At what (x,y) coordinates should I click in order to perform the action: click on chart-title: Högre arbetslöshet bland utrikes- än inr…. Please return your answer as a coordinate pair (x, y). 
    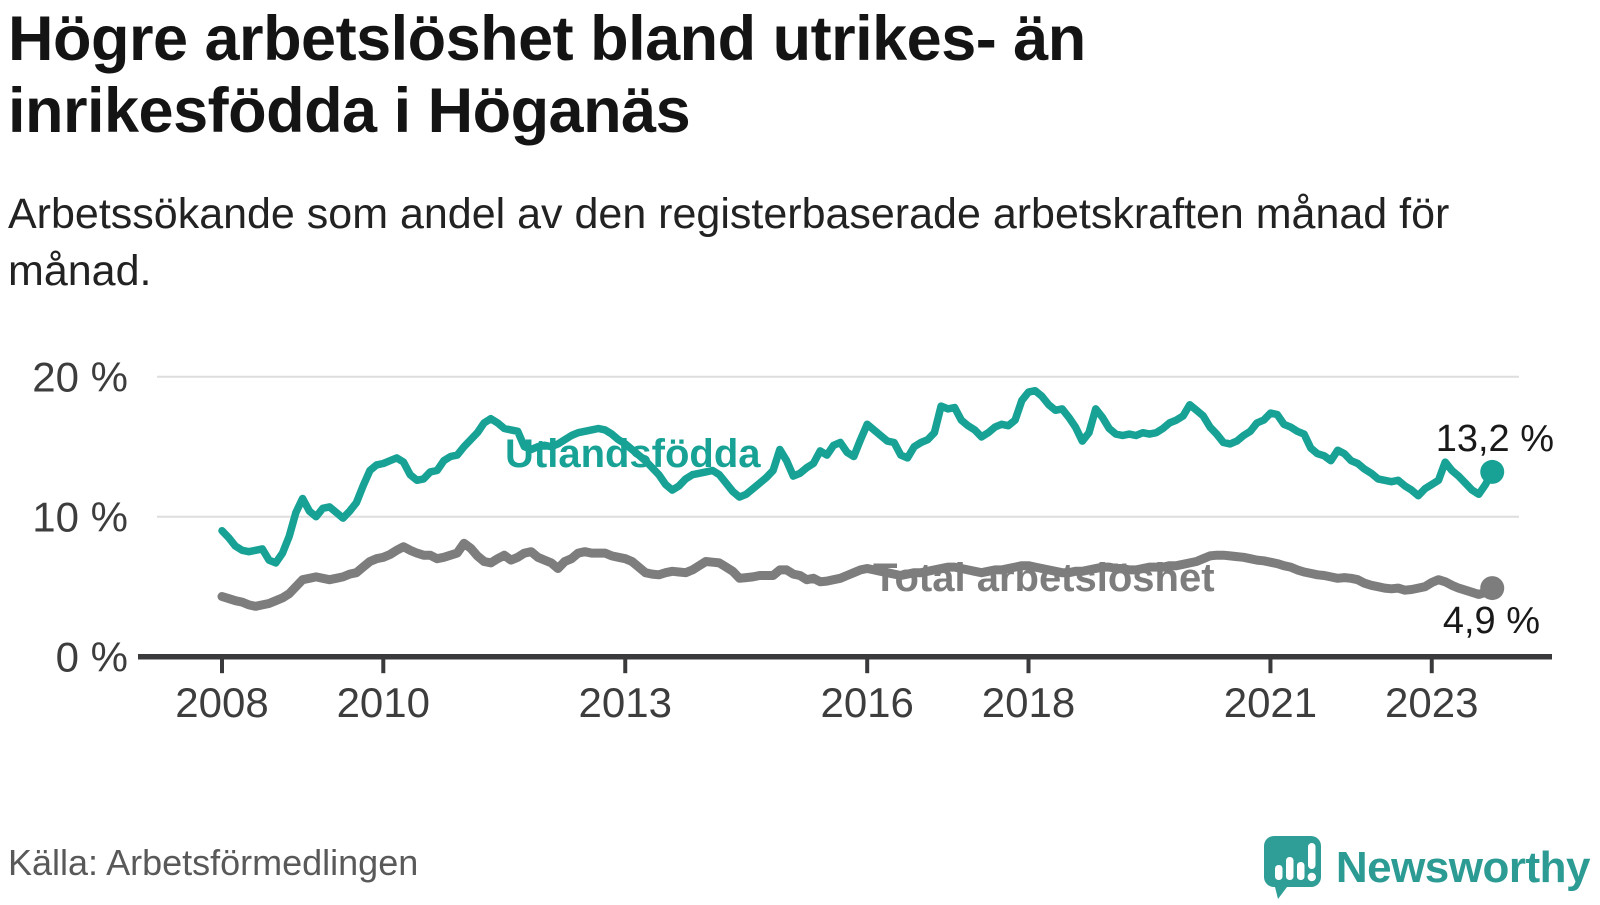
    Looking at the image, I should click on (547, 75).